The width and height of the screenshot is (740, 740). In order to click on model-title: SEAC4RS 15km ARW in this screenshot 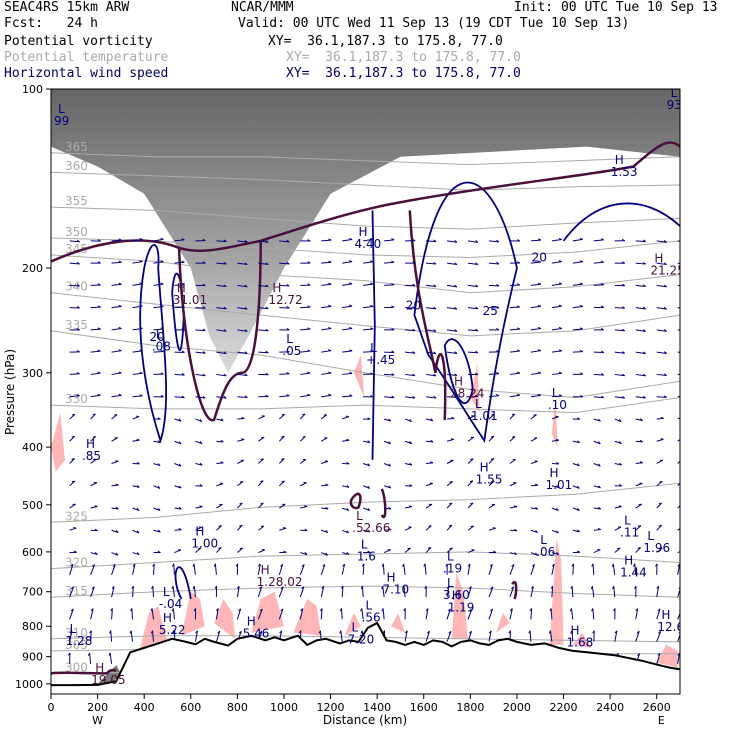, I will do `click(67, 7)`.